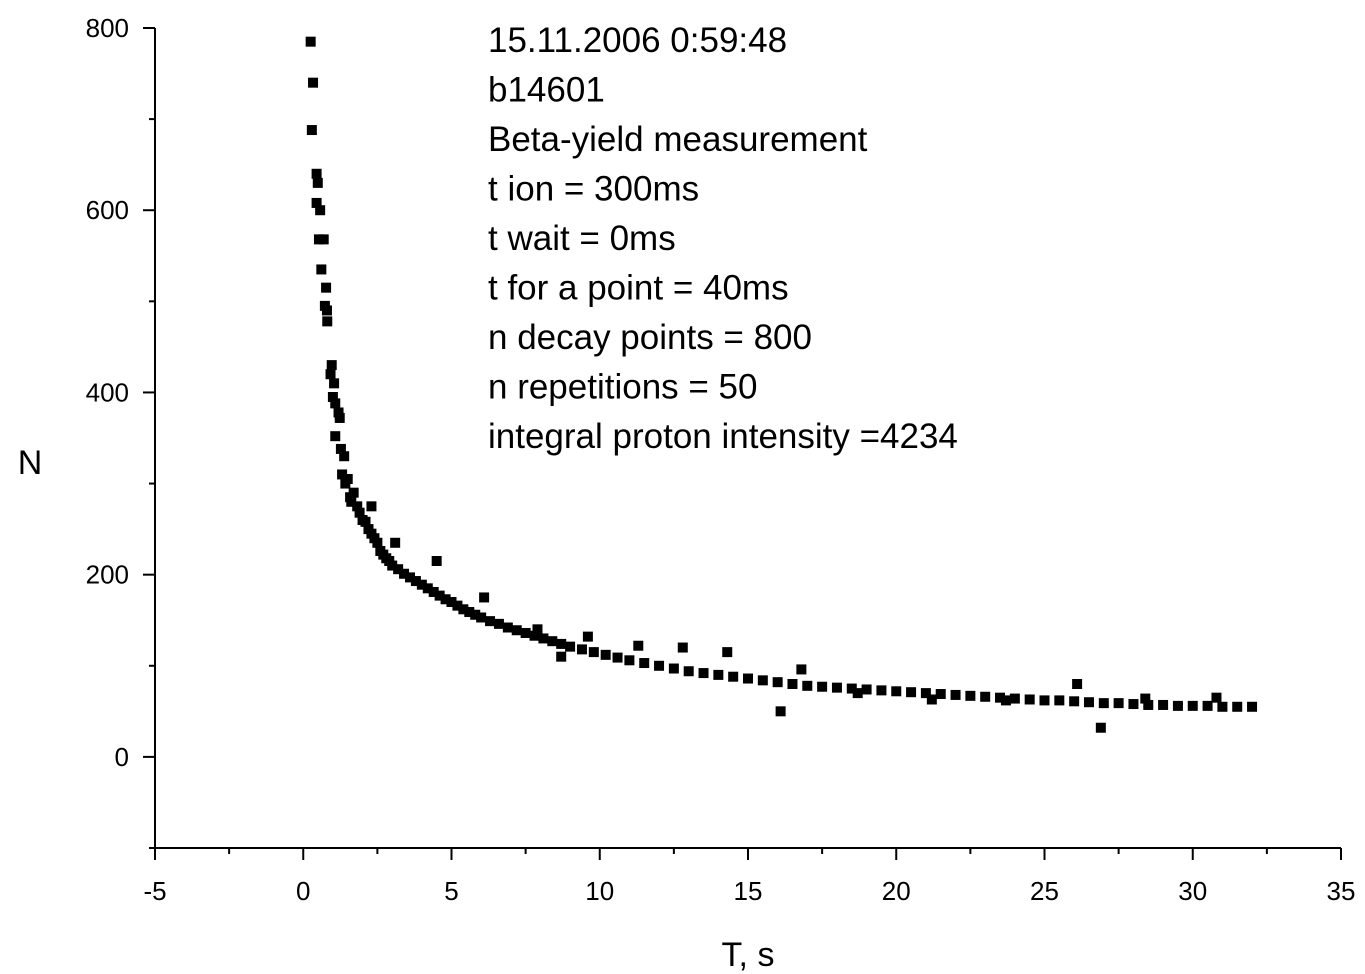  Describe the element at coordinates (623, 387) in the screenshot. I see `annotation-line: n repetitions = 50` at that location.